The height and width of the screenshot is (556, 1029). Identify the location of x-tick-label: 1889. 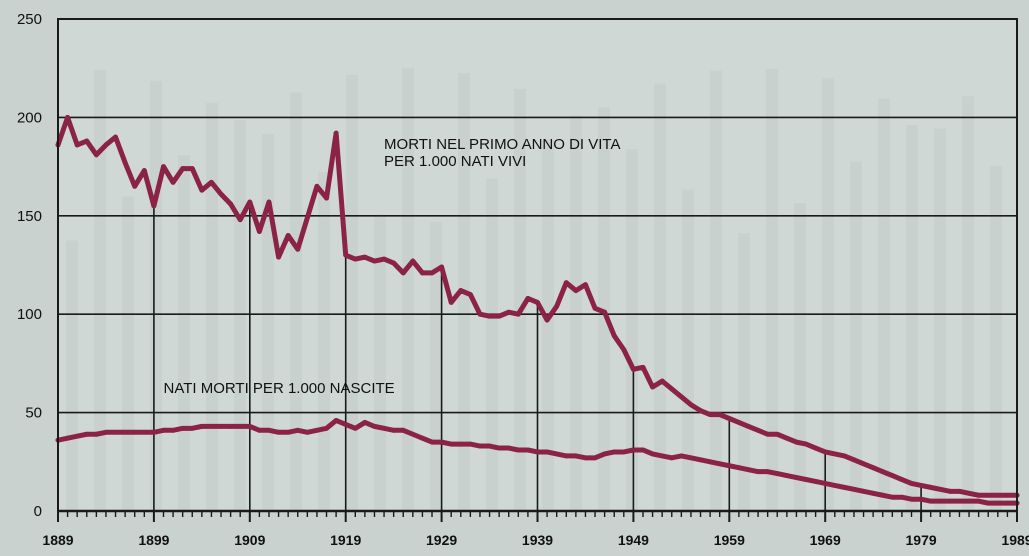
(57, 540).